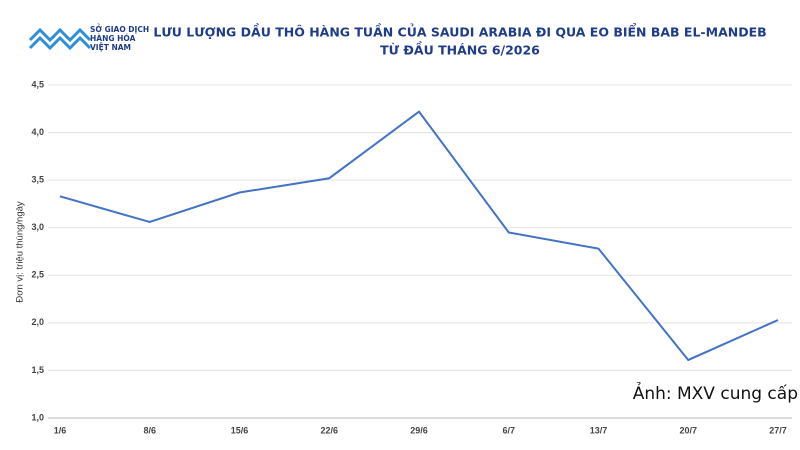  What do you see at coordinates (329, 430) in the screenshot?
I see `x-tick-label: 22/6` at bounding box center [329, 430].